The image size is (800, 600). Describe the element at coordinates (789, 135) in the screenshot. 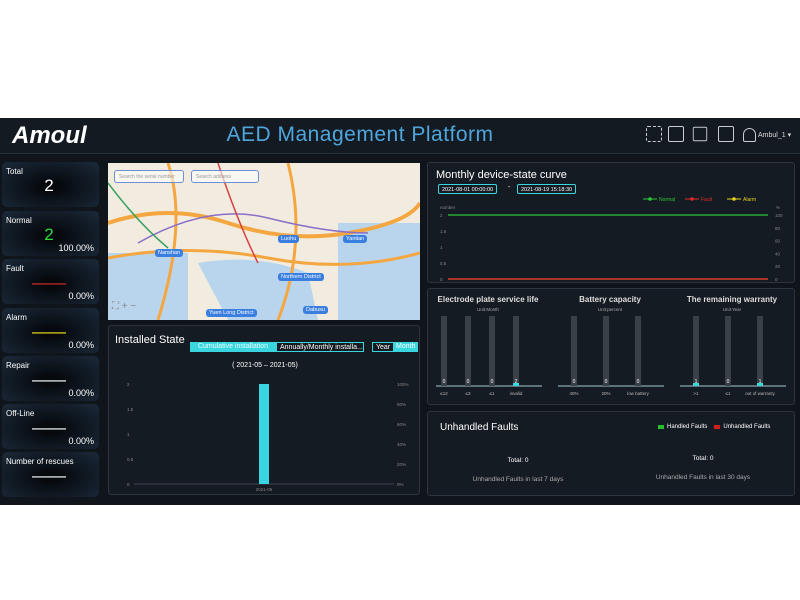

I see `caret-down-icon: ▾` at that location.